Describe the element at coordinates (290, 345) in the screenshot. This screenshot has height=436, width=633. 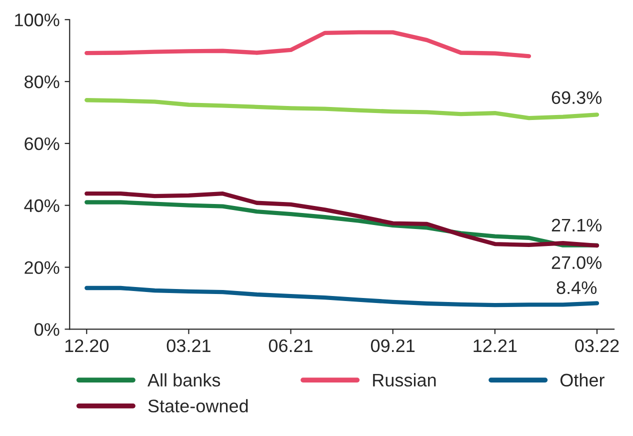
I see `x-tick-label: 06.21` at that location.